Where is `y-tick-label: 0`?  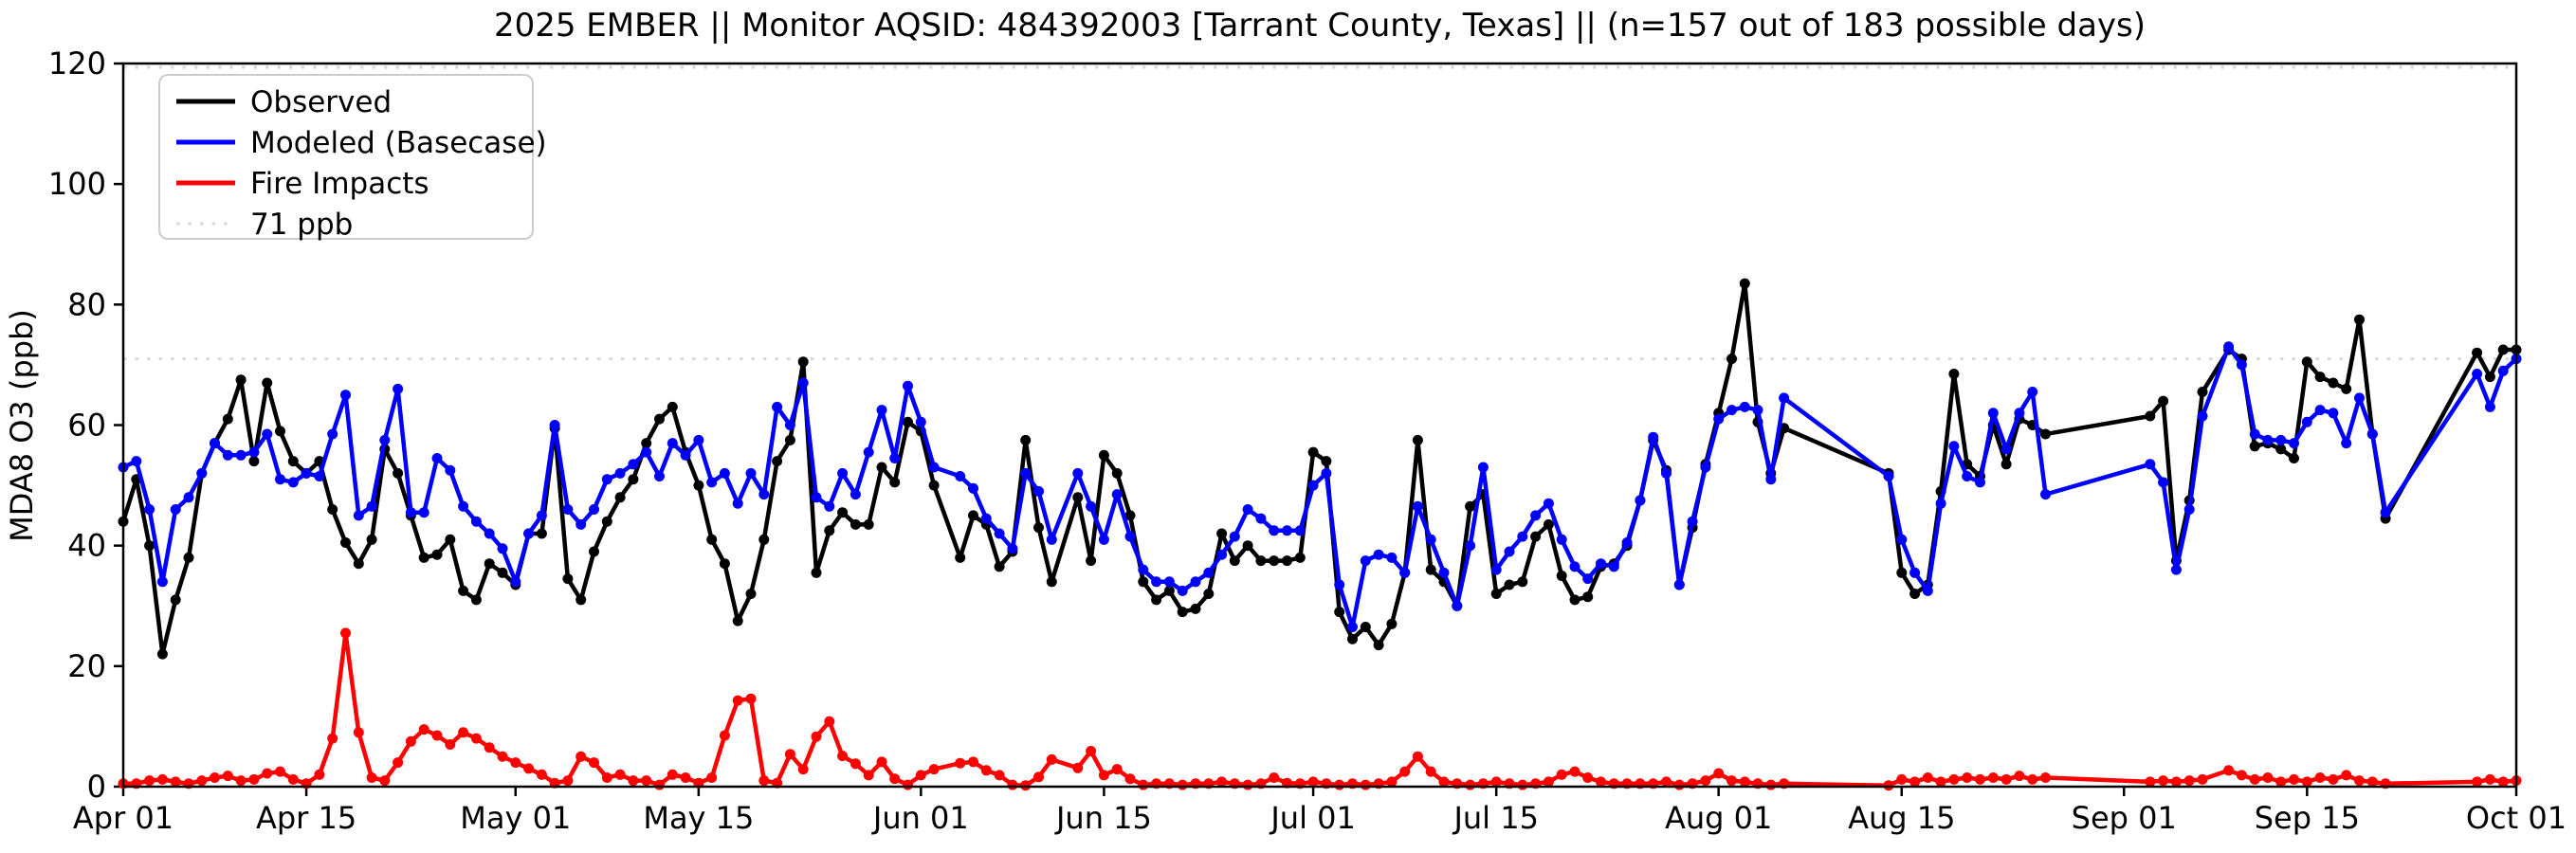
y-tick-label: 0 is located at coordinates (96, 787).